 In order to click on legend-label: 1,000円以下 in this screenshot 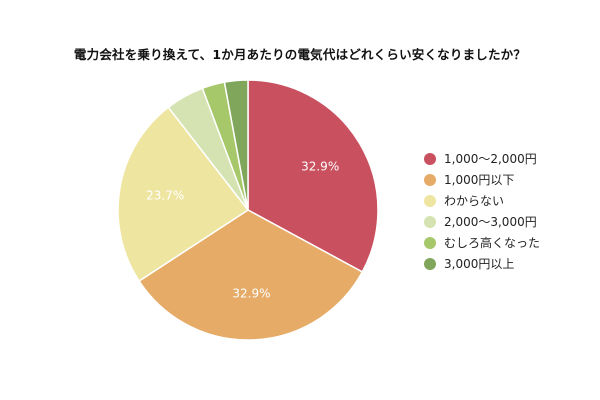, I will do `click(479, 180)`.